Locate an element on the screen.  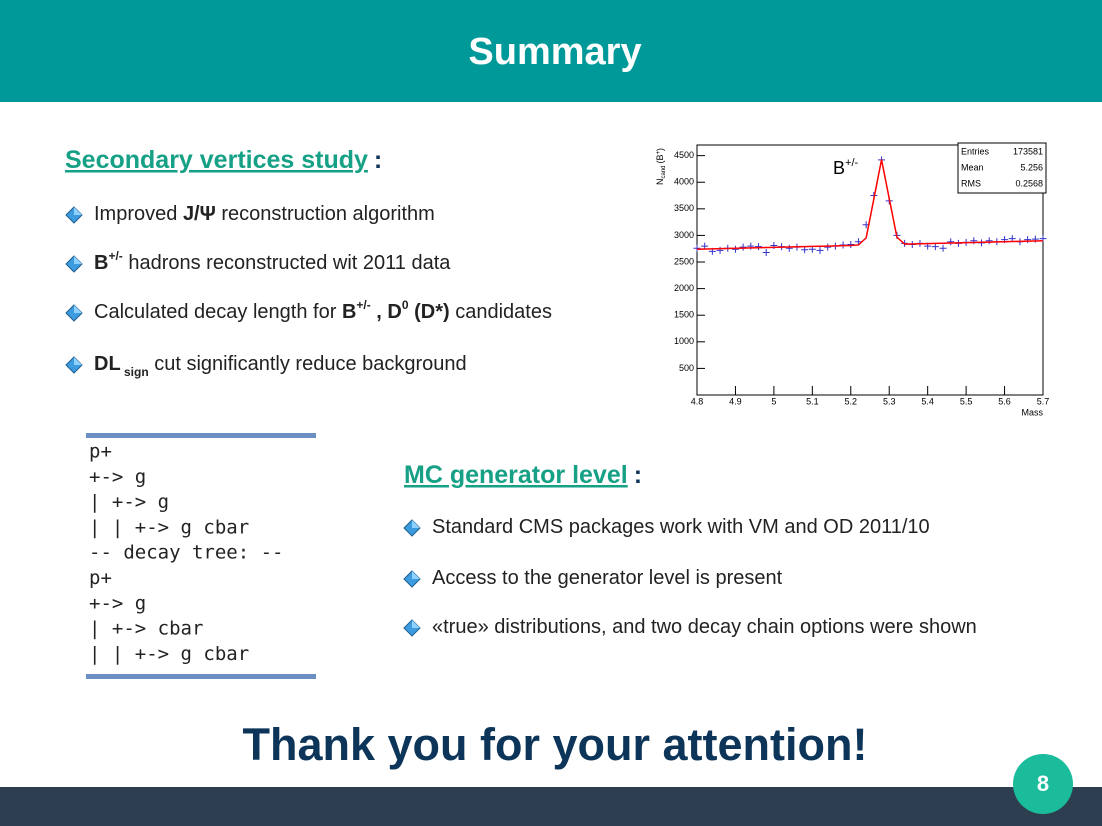
bullet-text: Access to the generator level is present is located at coordinates (607, 578).